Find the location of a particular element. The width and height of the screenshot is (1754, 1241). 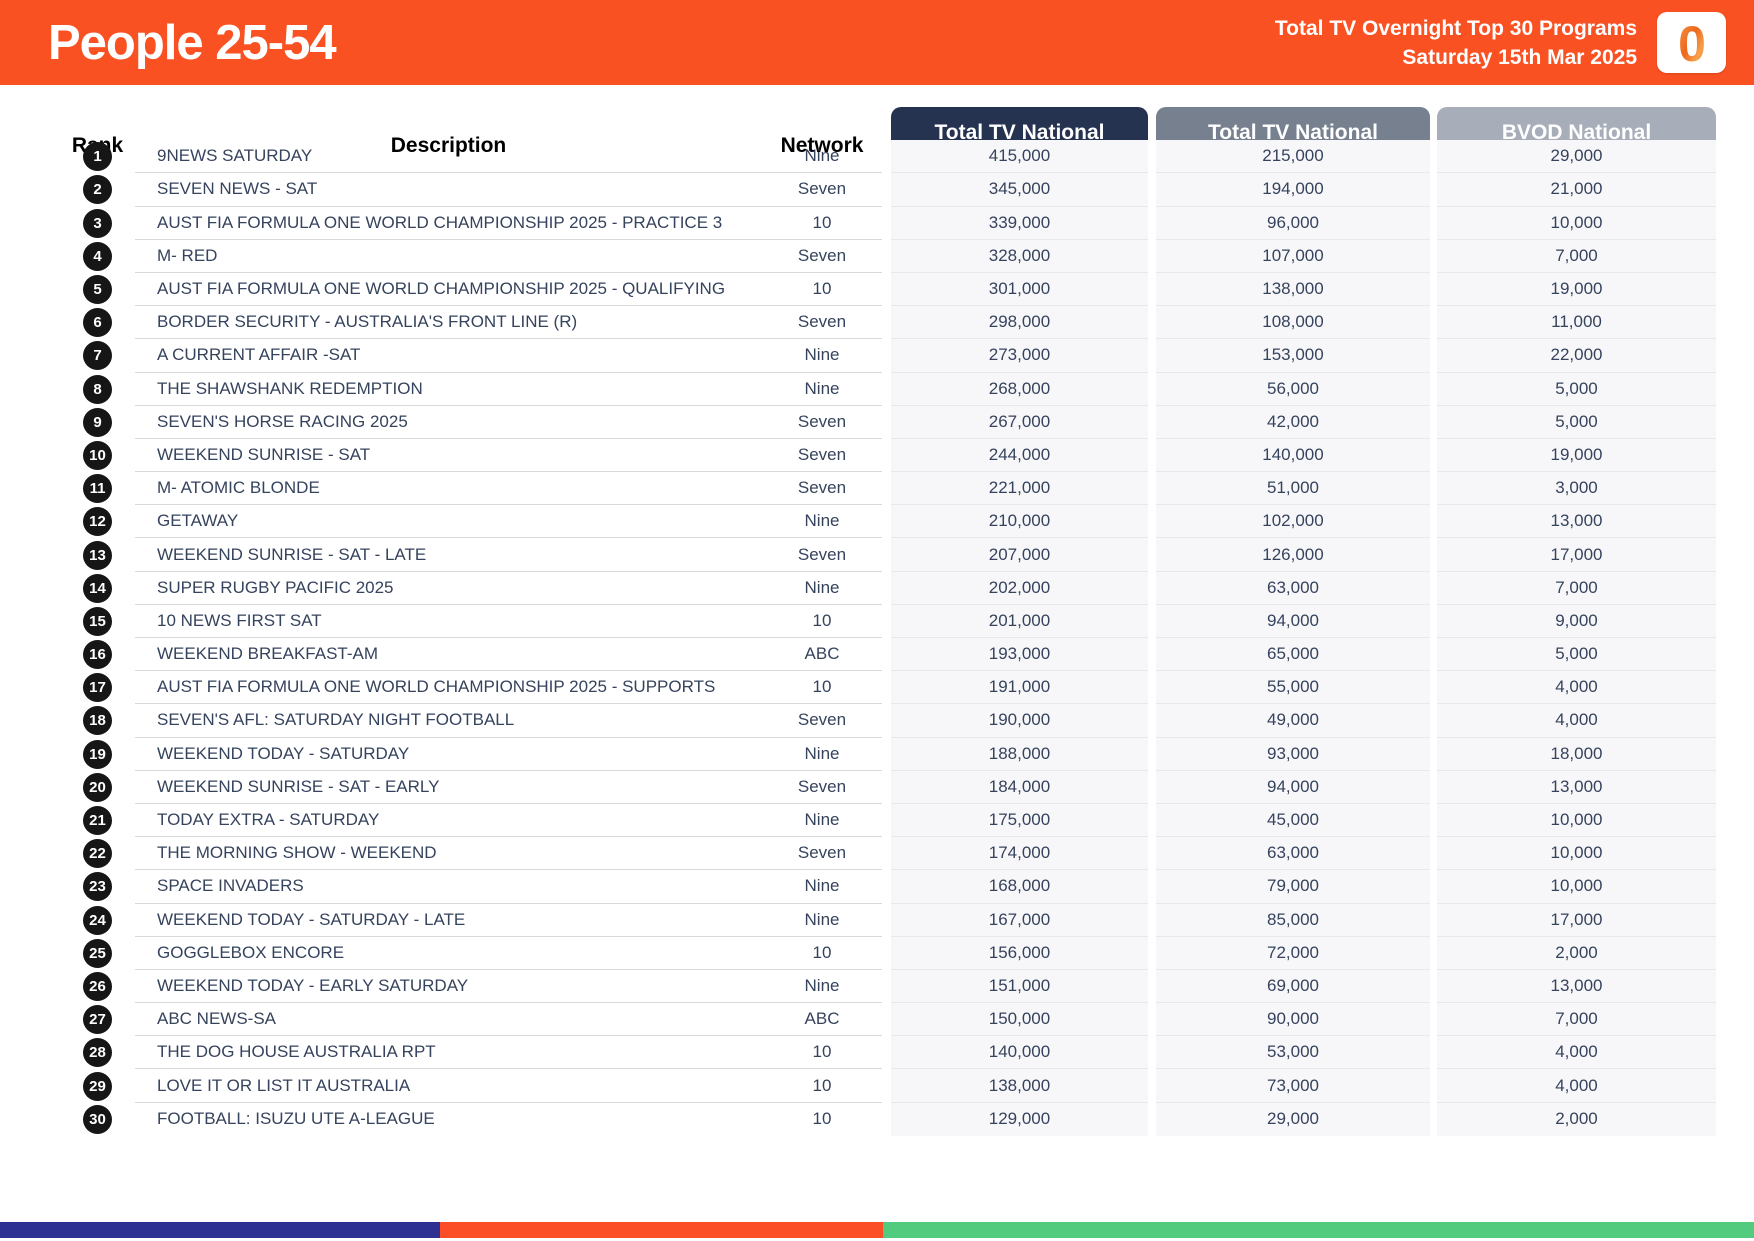

rank-badge: 23 is located at coordinates (97, 887).